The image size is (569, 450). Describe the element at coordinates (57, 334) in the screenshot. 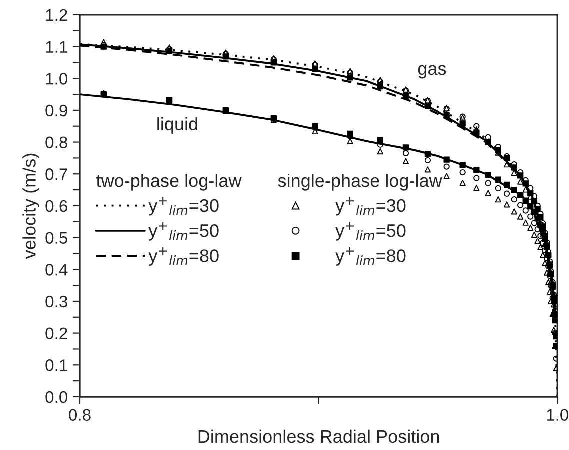

I see `y-tick-label: 0.2` at that location.